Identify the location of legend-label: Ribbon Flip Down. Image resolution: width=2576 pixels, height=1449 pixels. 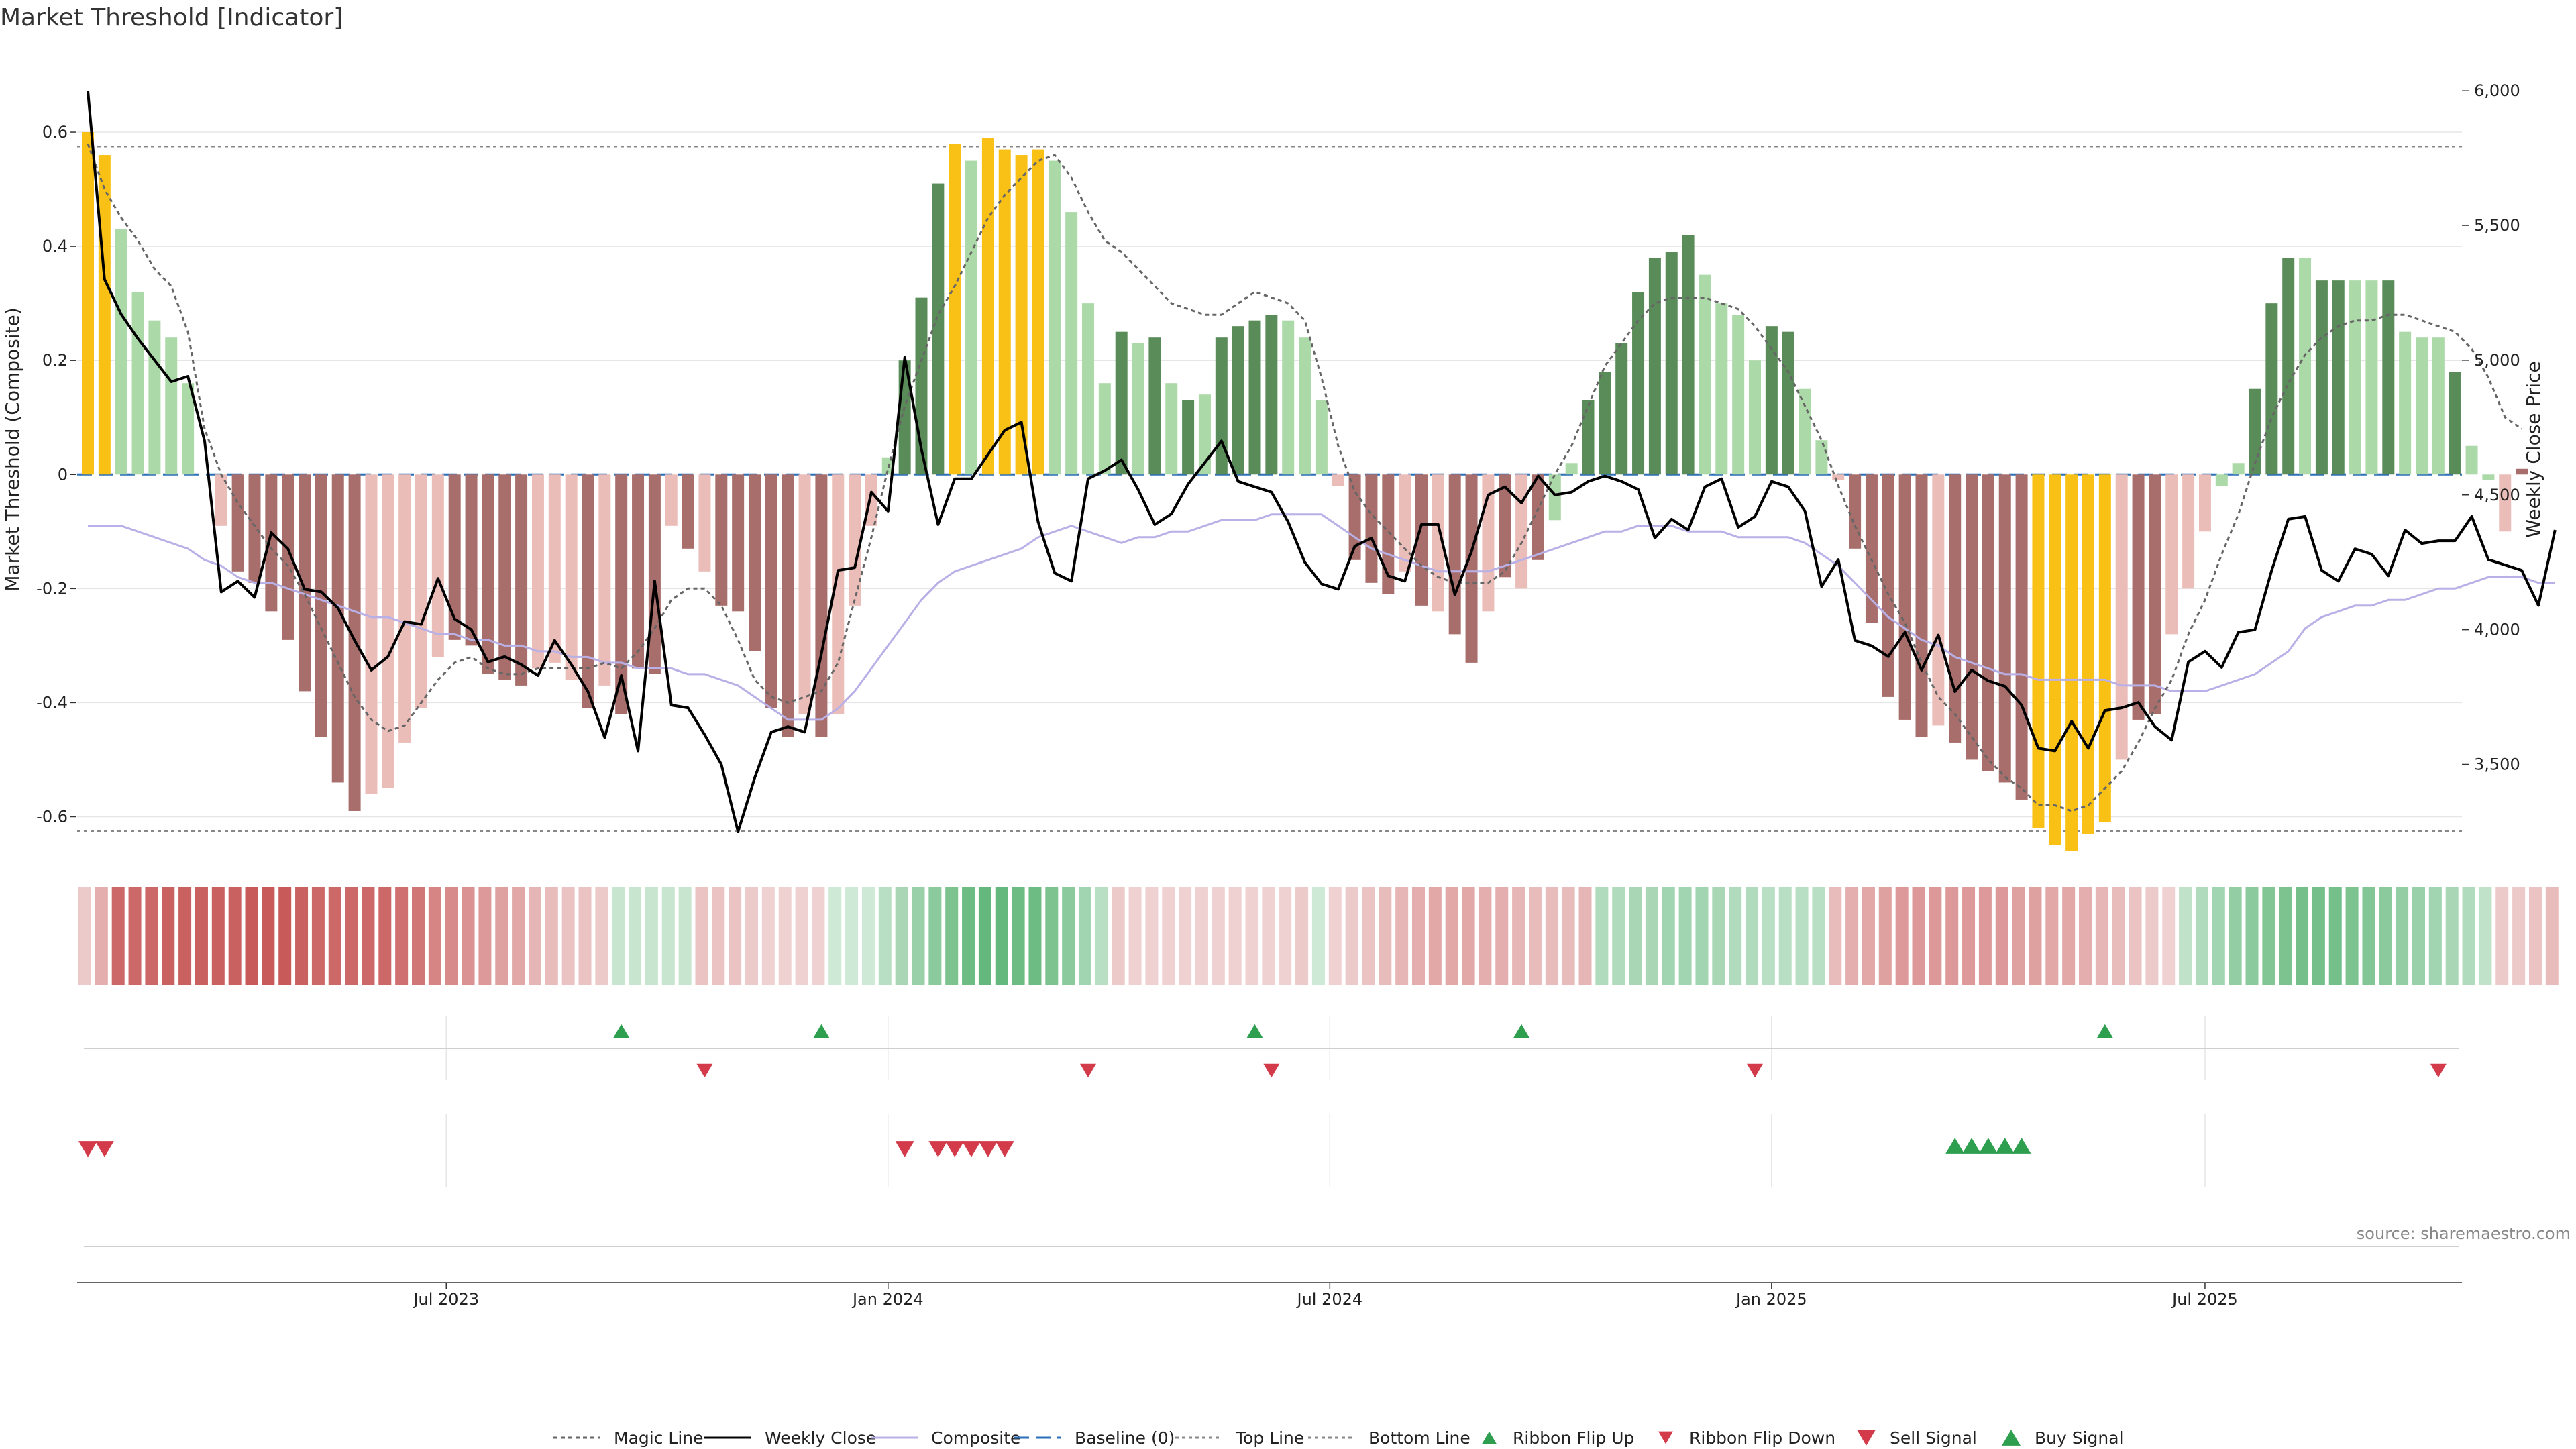
(1762, 1438).